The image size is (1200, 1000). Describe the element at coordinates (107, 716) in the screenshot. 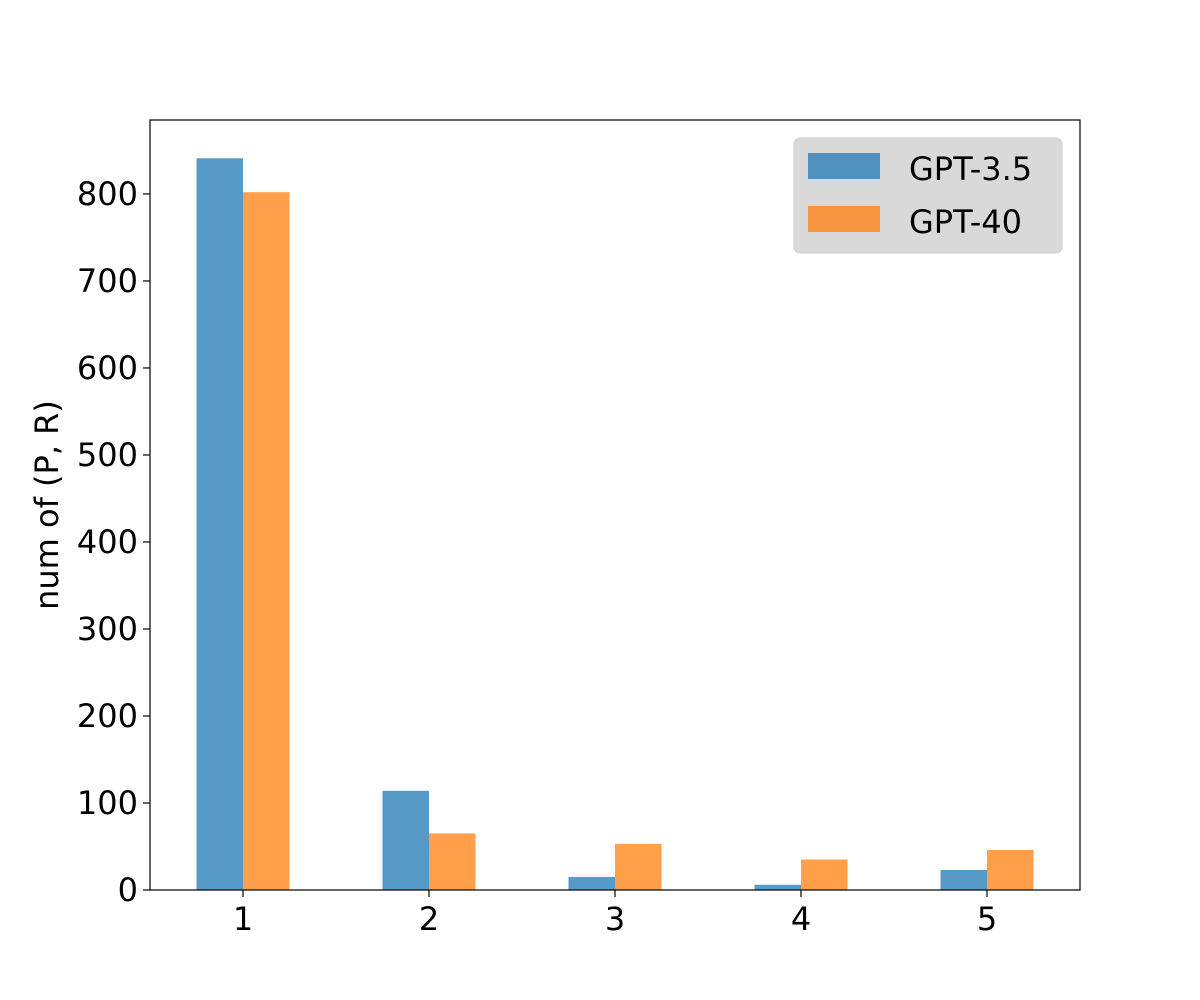

I see `y-tick-label: 200` at that location.